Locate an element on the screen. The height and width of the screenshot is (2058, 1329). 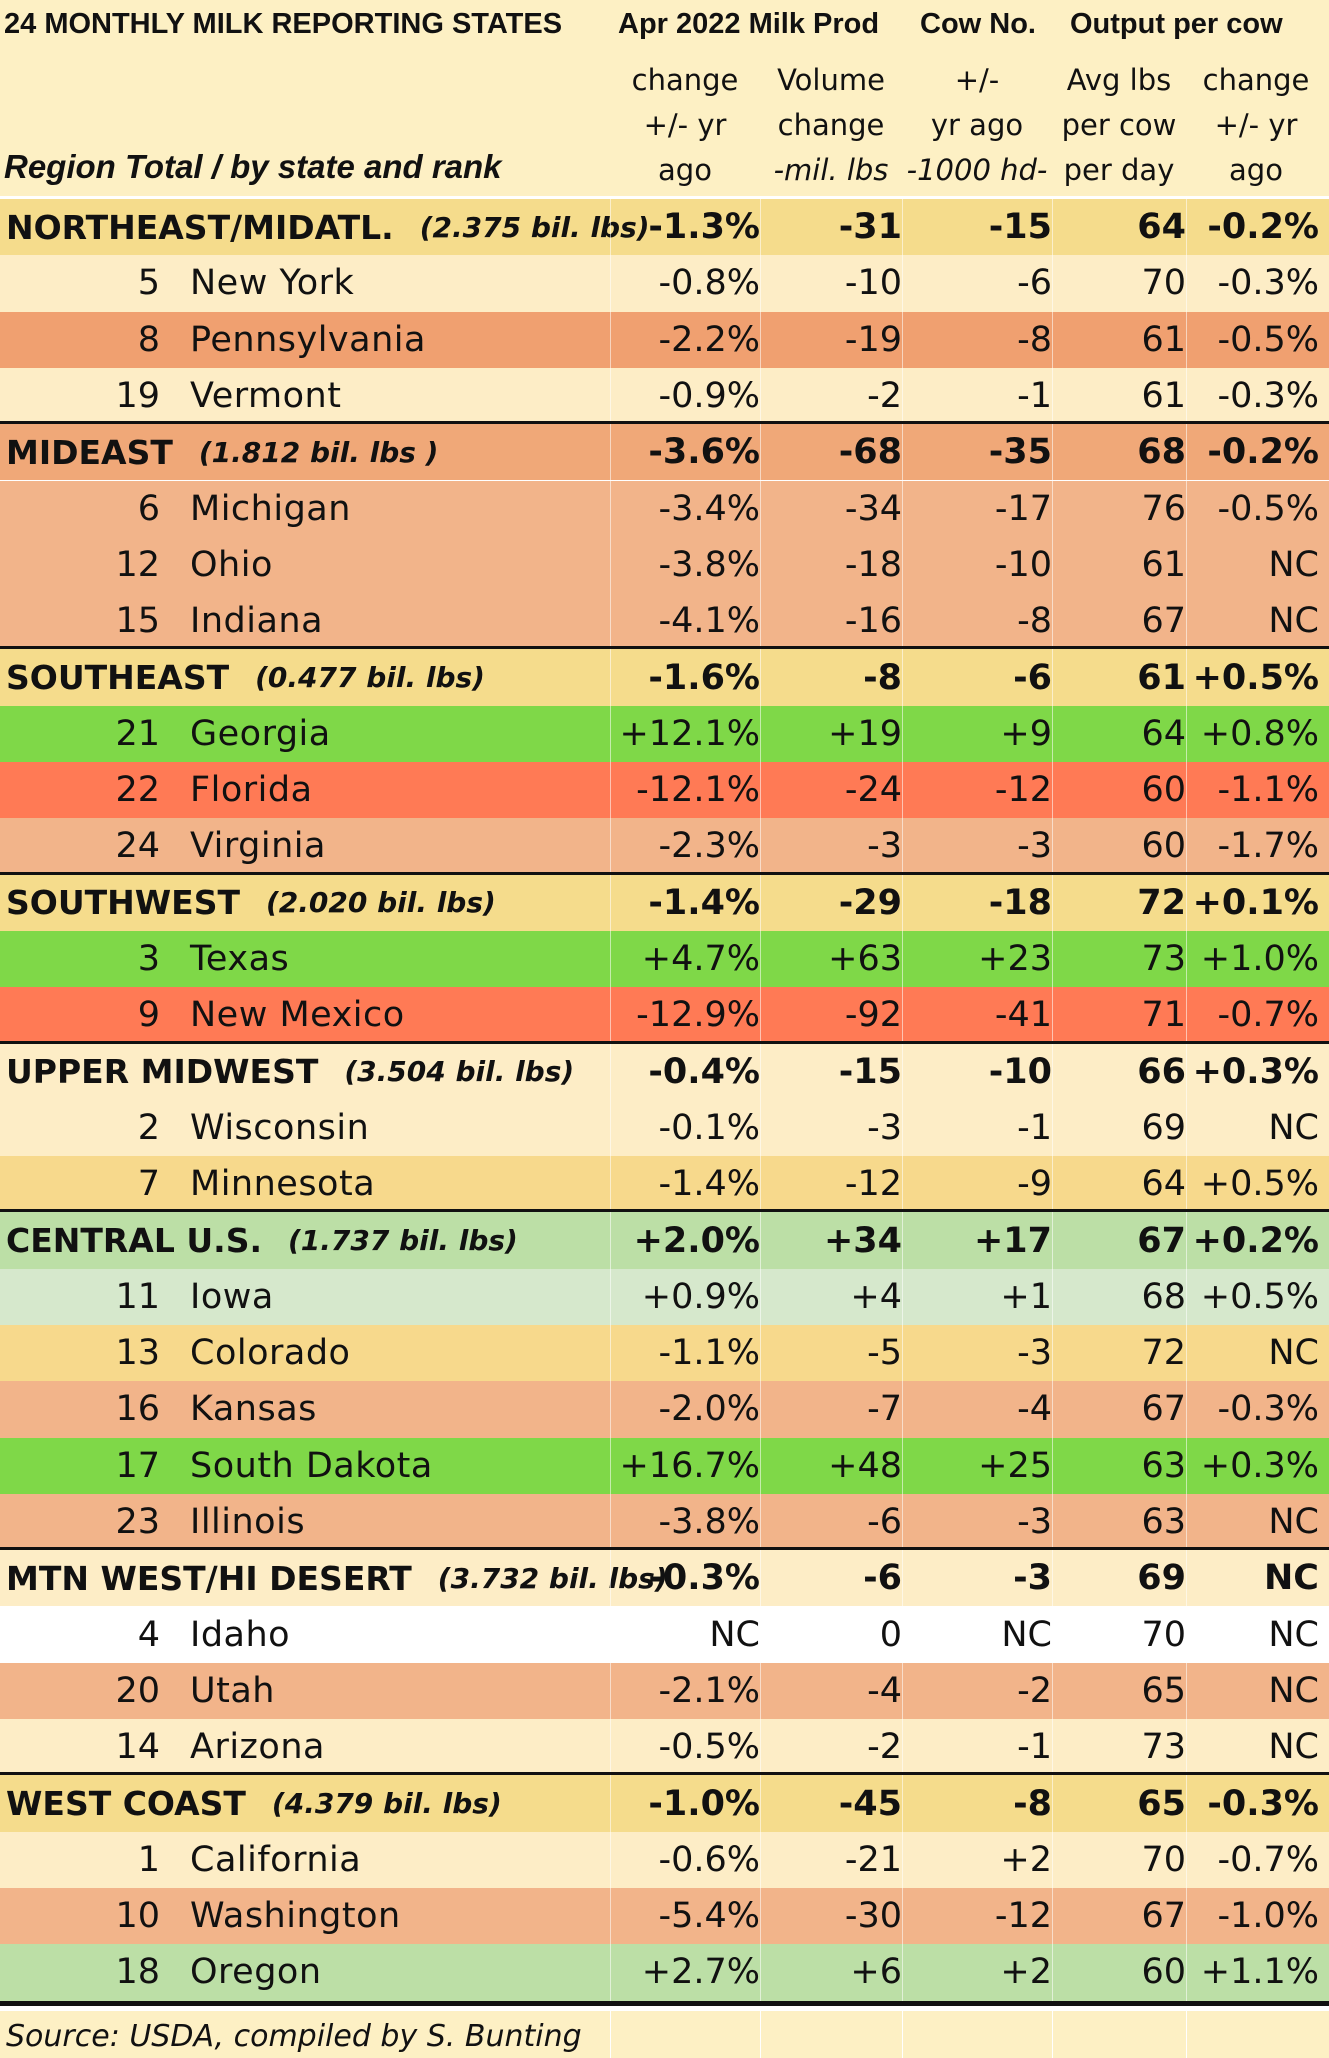
volume-change-cell: -3 is located at coordinates (831, 1128).